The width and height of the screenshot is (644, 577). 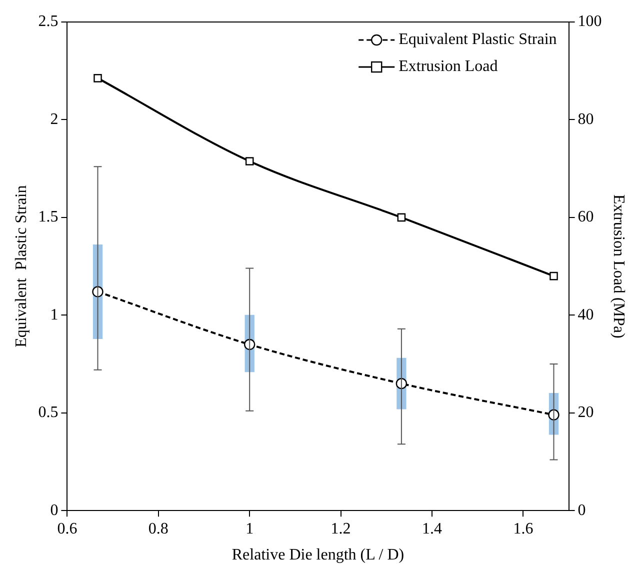 What do you see at coordinates (250, 529) in the screenshot?
I see `x-tick-label: 1` at bounding box center [250, 529].